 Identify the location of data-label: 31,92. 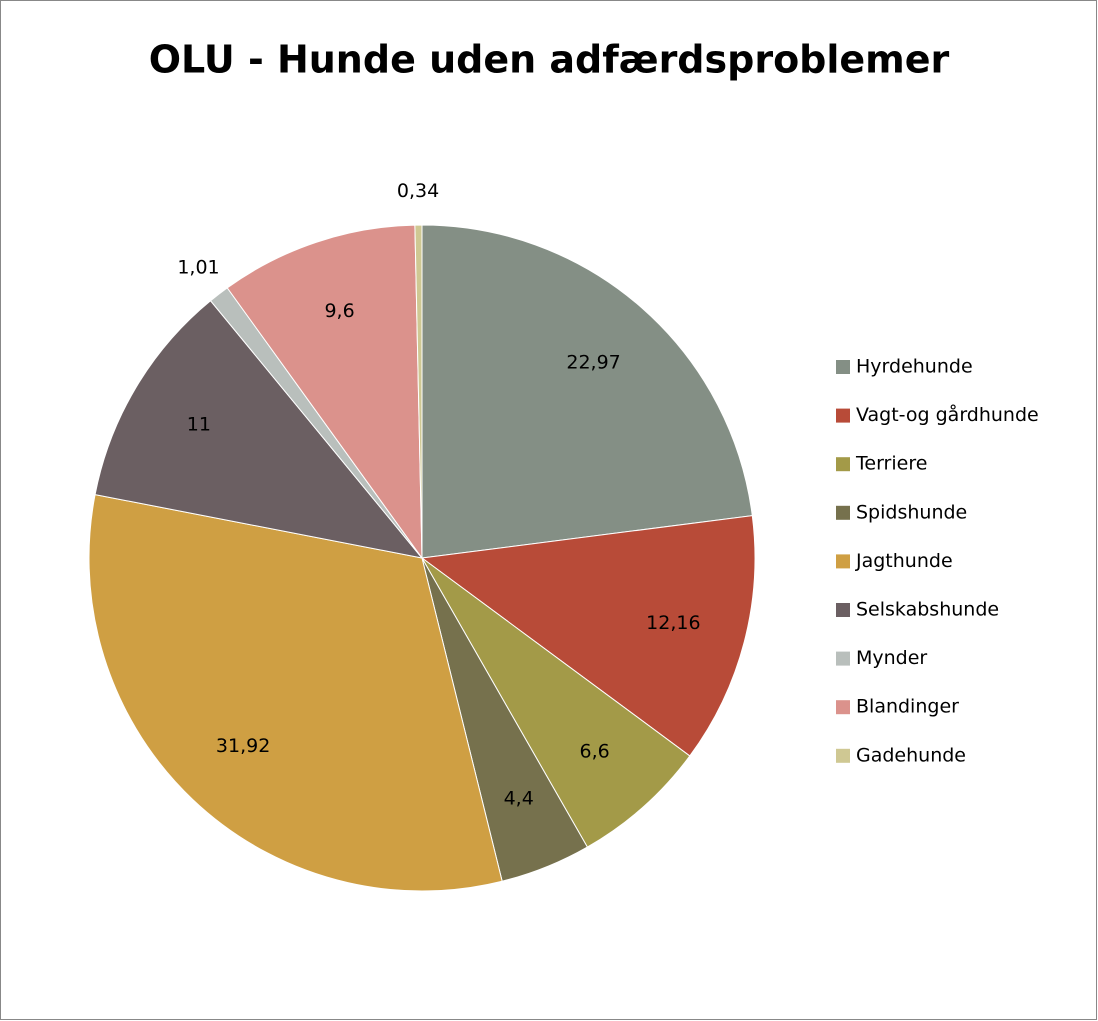
(243, 746).